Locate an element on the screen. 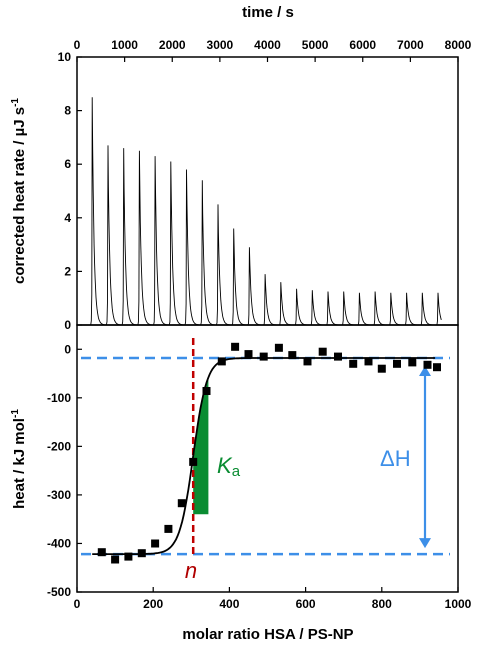 This screenshot has height=652, width=477. bottom-y-tick-label: -500 is located at coordinates (59, 592).